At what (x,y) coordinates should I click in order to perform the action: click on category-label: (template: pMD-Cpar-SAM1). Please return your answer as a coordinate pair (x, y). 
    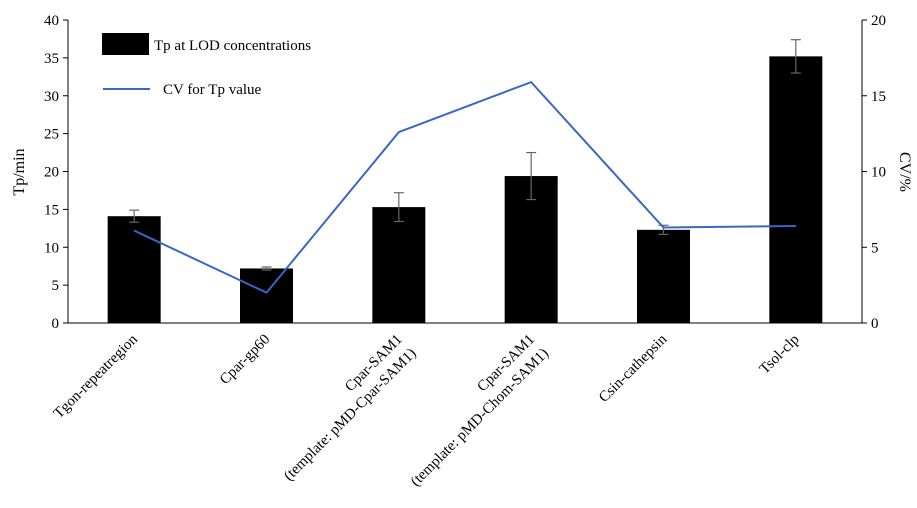
    Looking at the image, I should click on (350, 415).